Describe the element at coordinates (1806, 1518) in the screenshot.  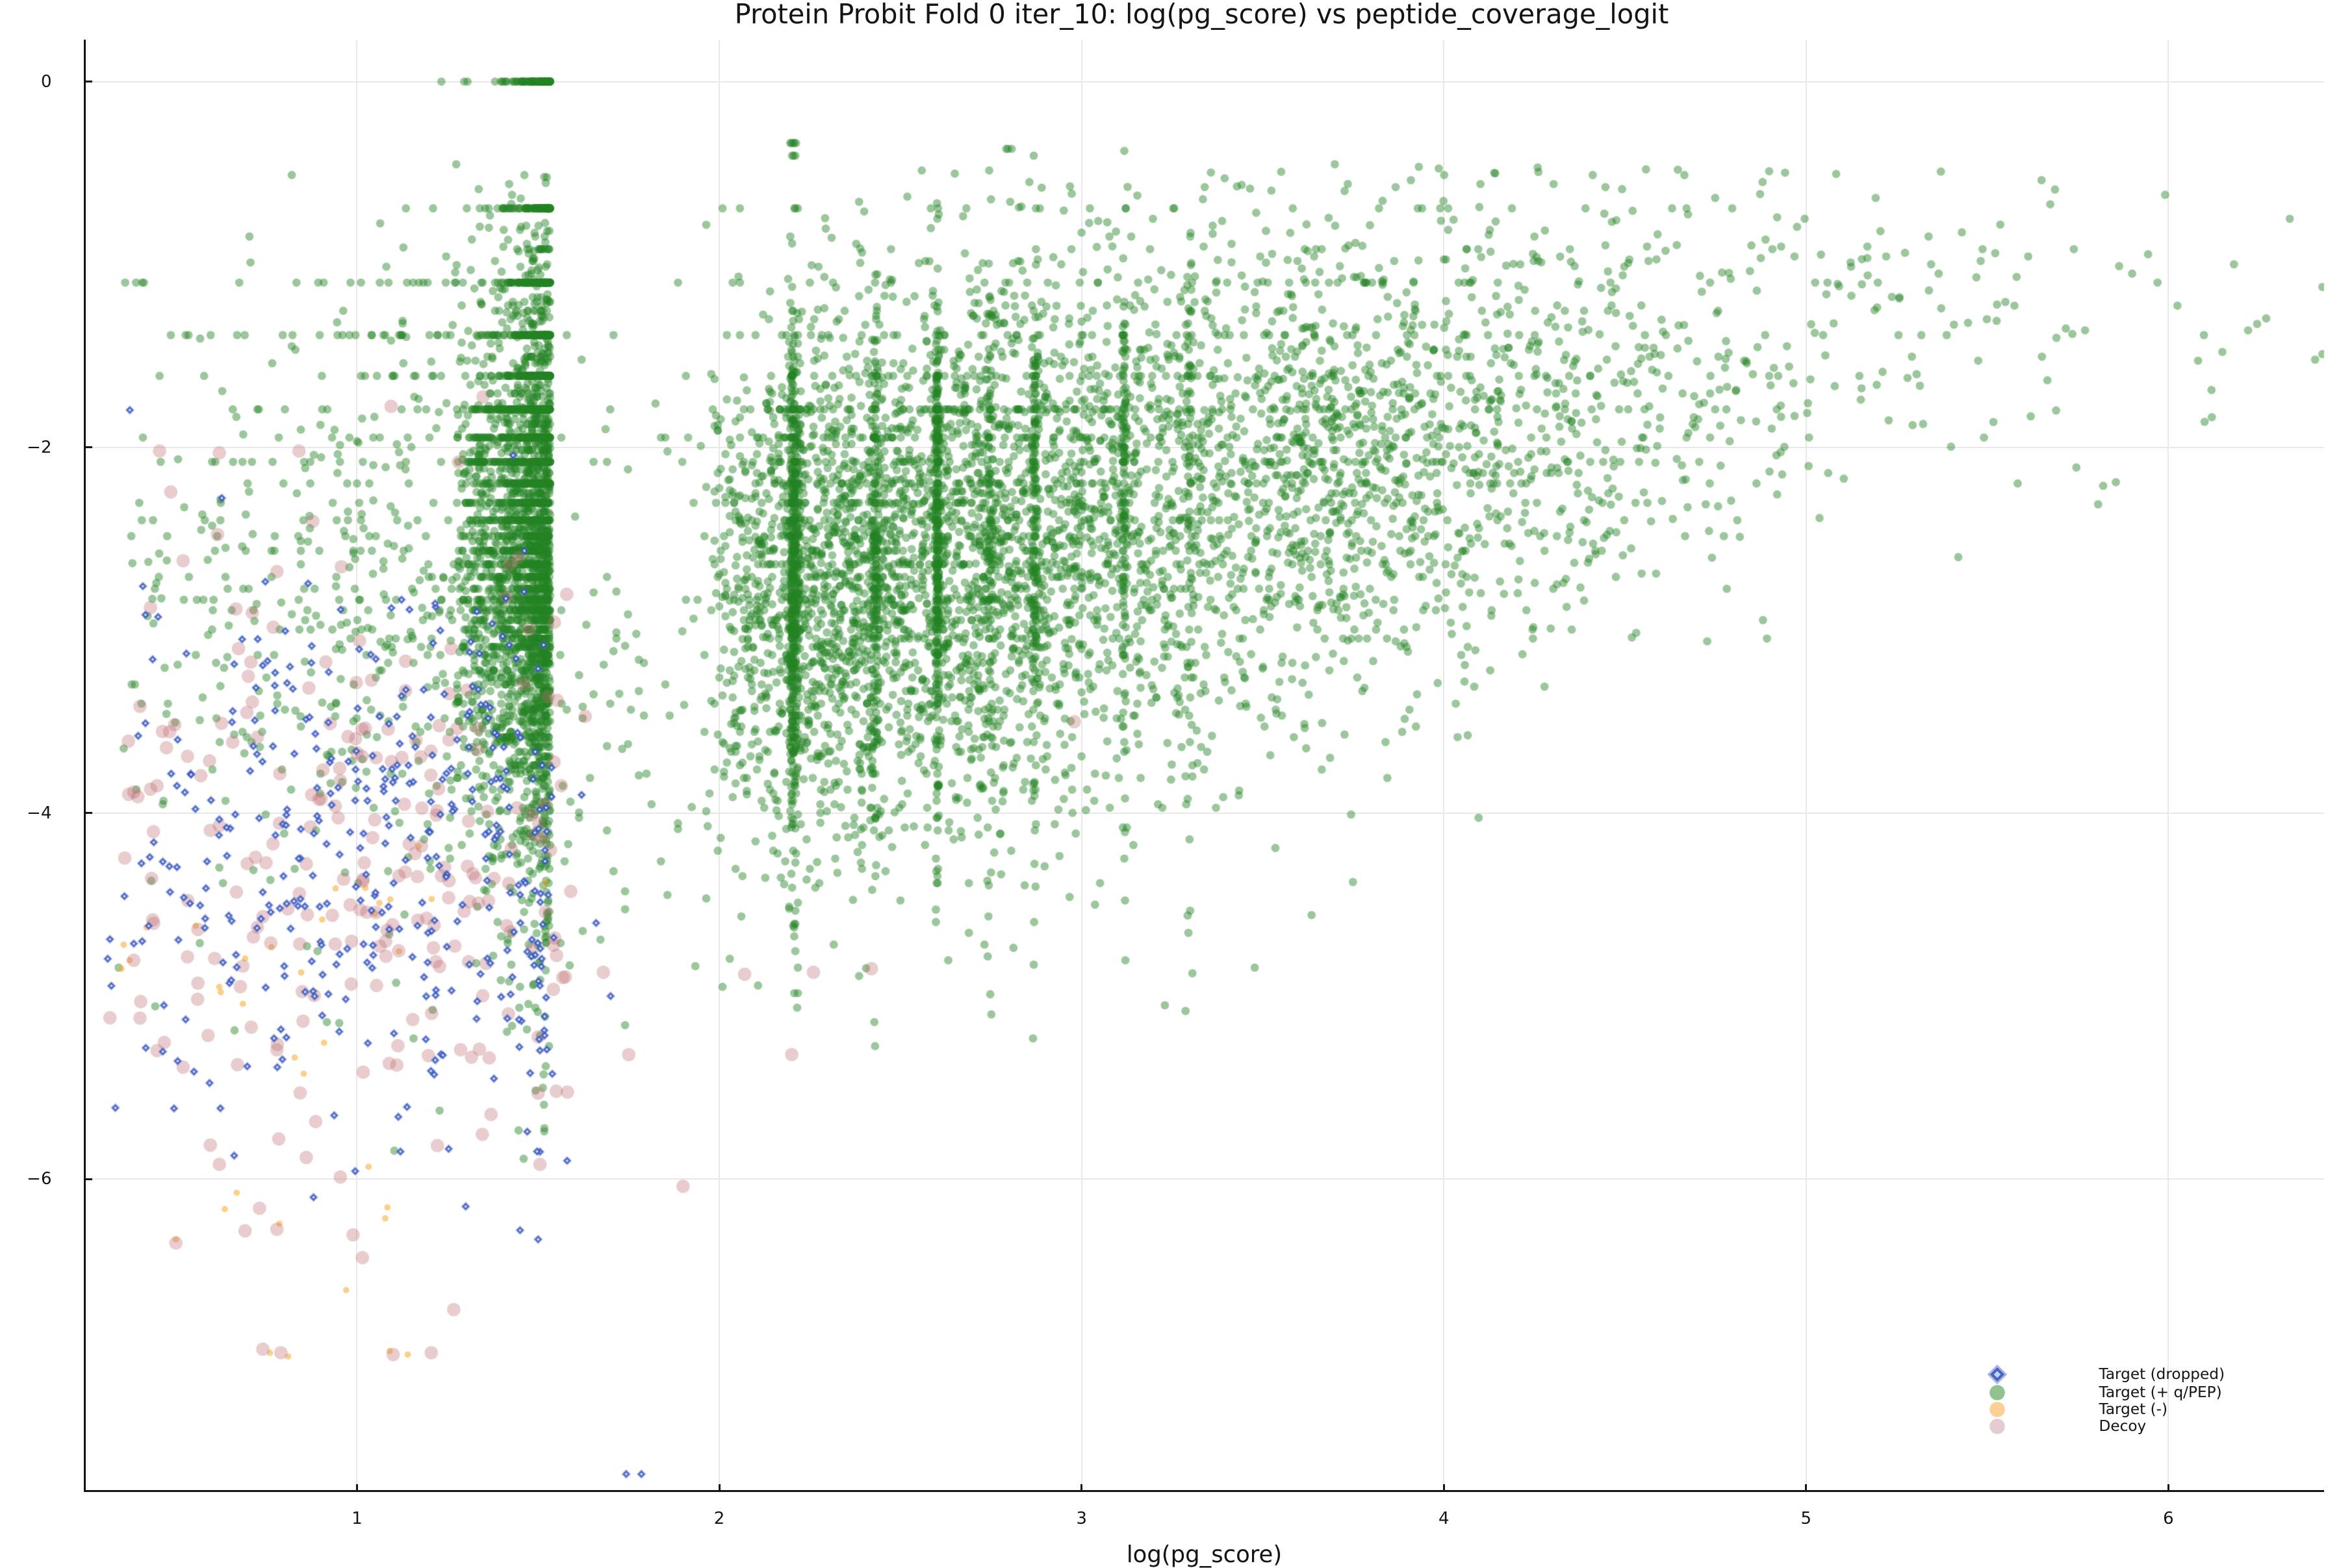
I see `x-tick-label: 5` at that location.